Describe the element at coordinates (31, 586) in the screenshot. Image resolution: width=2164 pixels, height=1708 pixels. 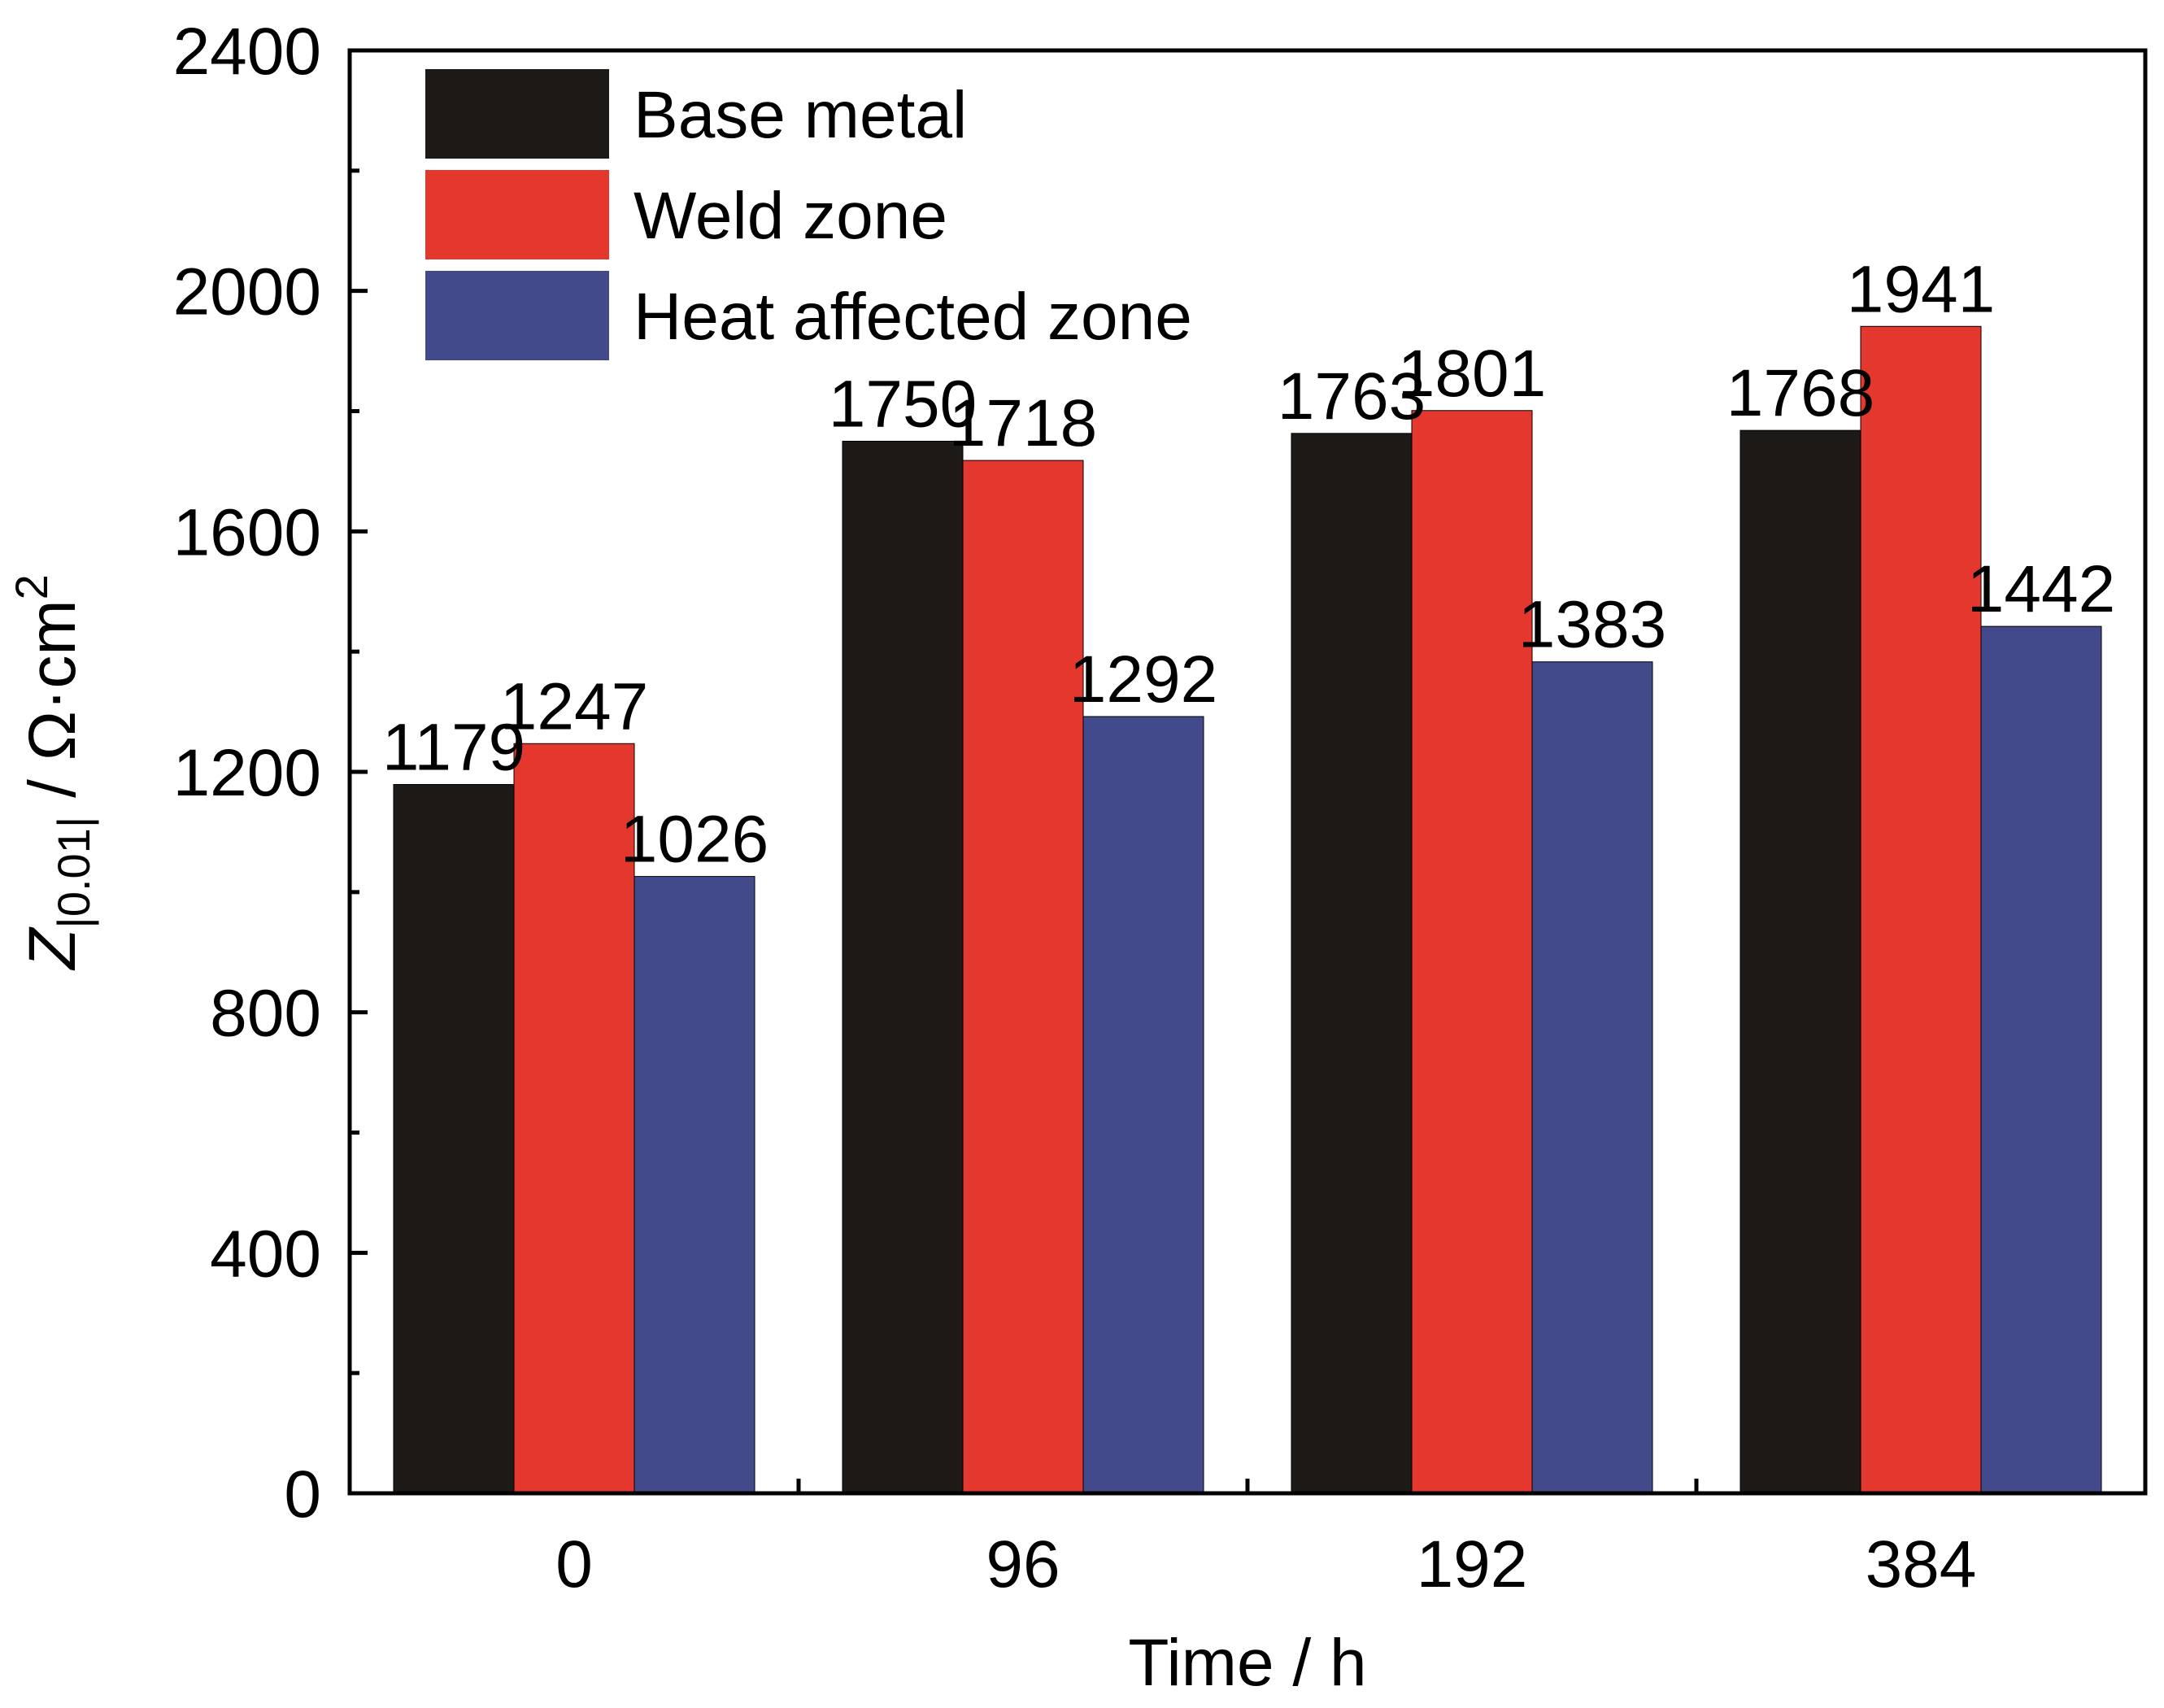
I see `y-axis-title-superscript: 2` at that location.